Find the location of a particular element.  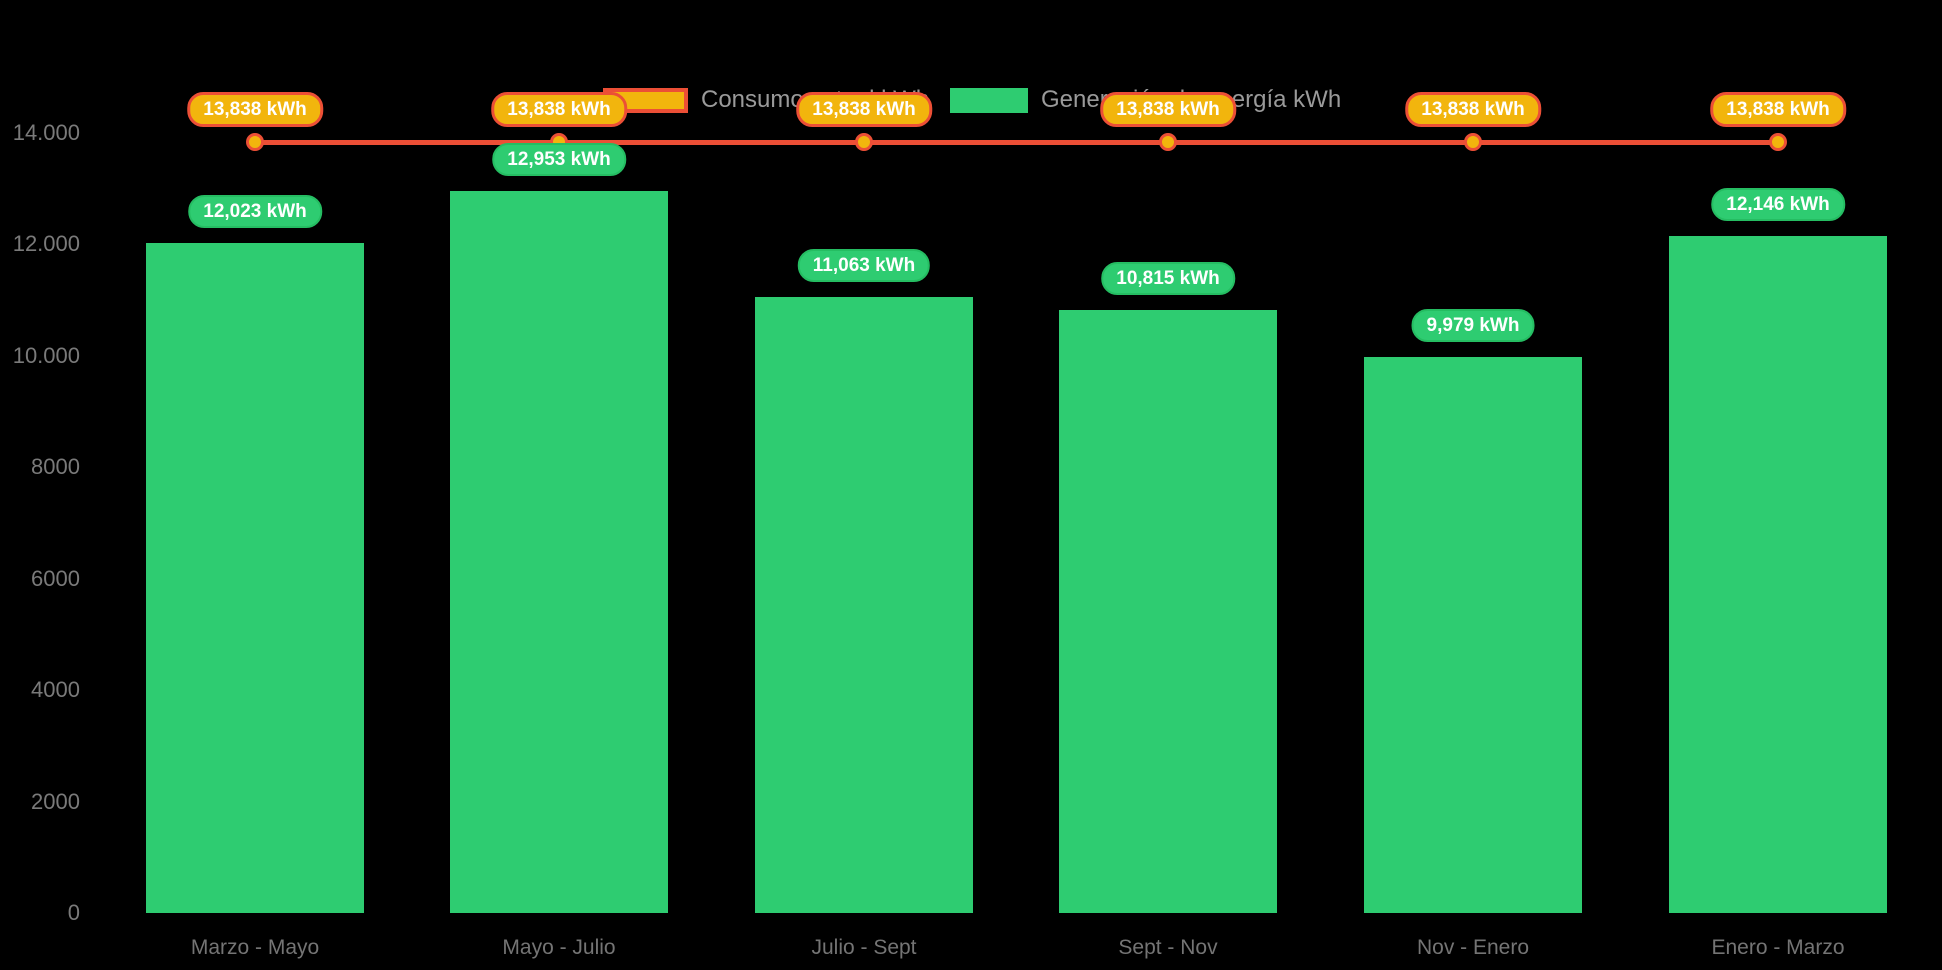

x-label-mayo-julio: Mayo - Julio is located at coordinates (559, 947).